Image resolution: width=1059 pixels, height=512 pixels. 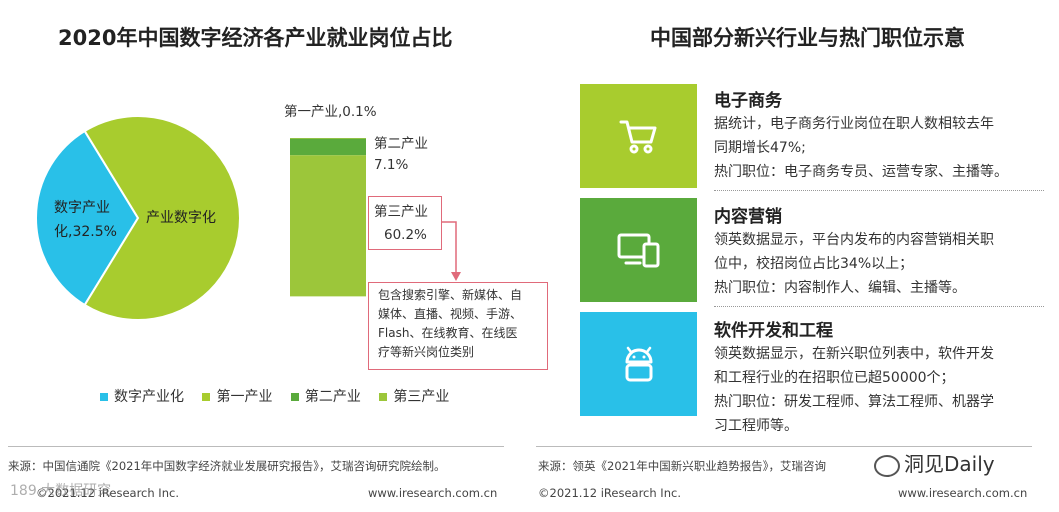 I want to click on left-copyright: ©2021.12 iResearch Inc., so click(x=107, y=493).